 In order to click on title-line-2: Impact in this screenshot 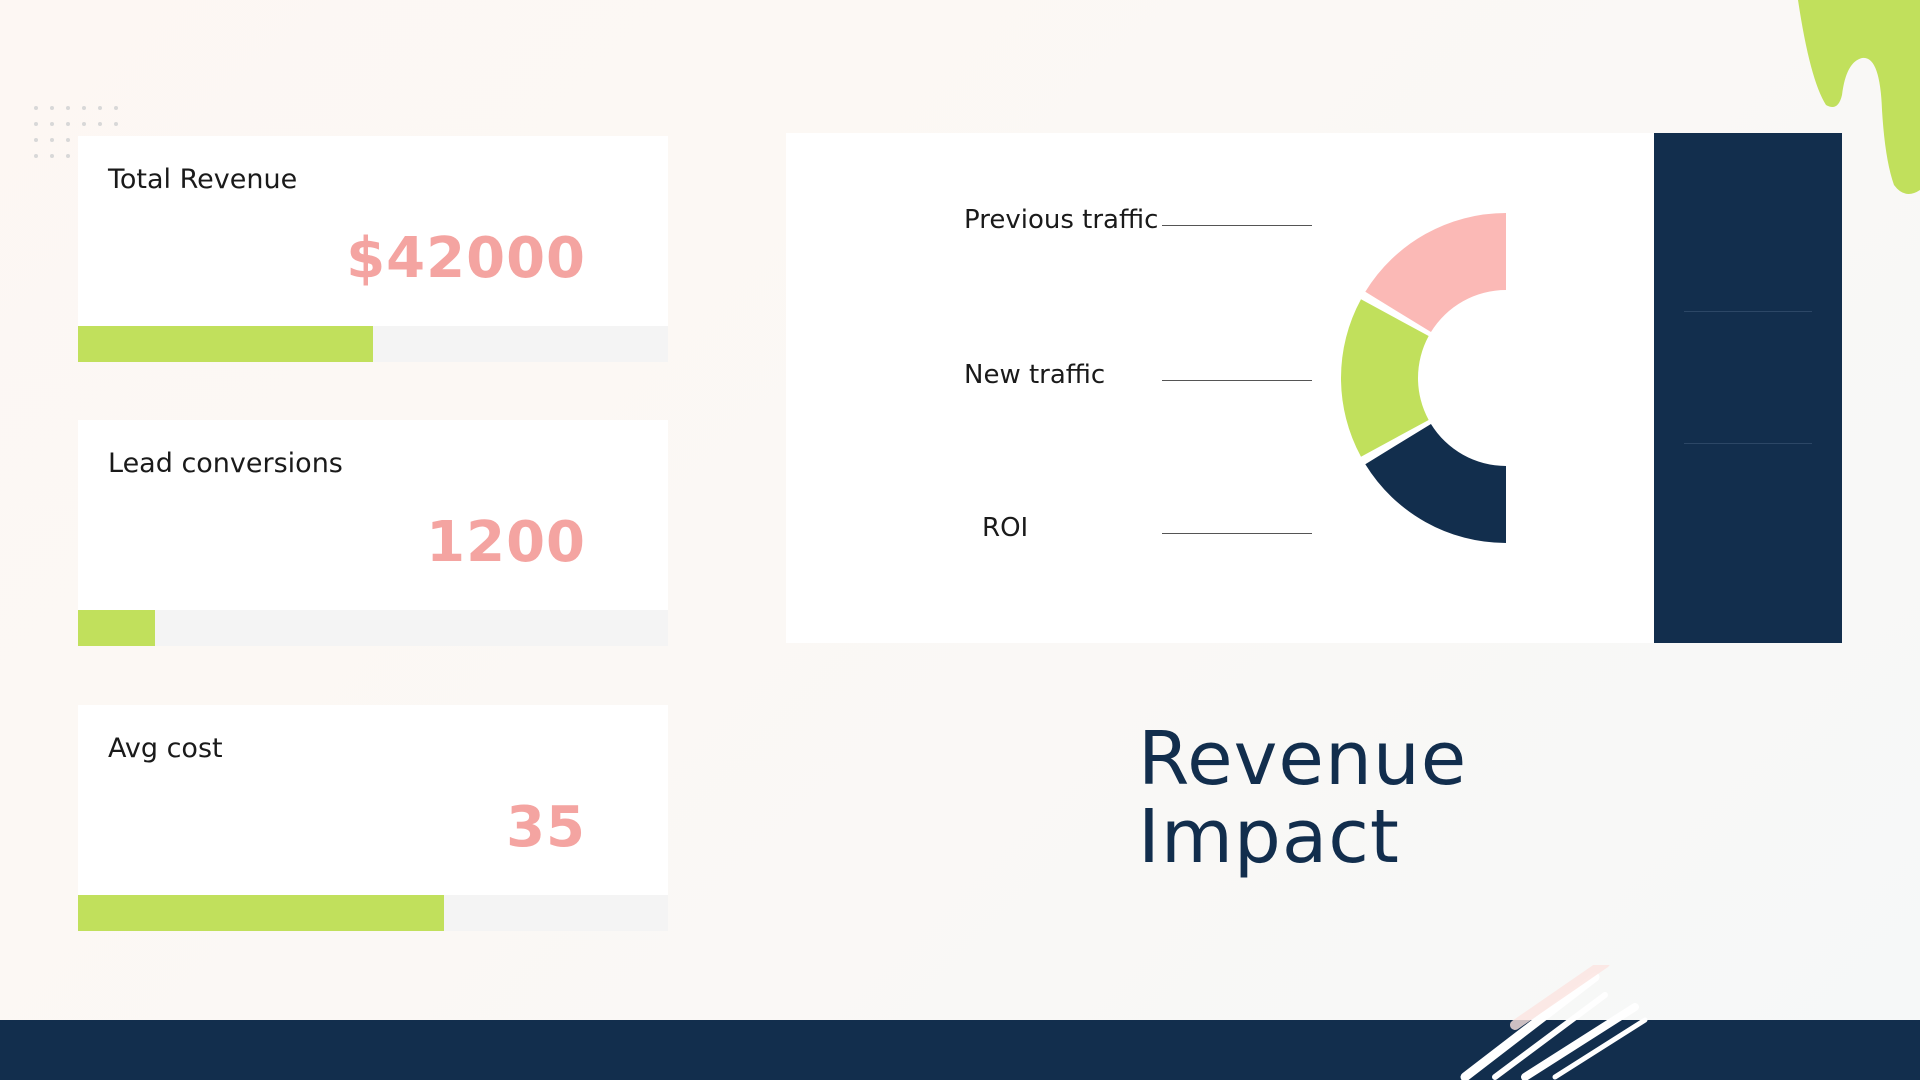, I will do `click(1269, 837)`.